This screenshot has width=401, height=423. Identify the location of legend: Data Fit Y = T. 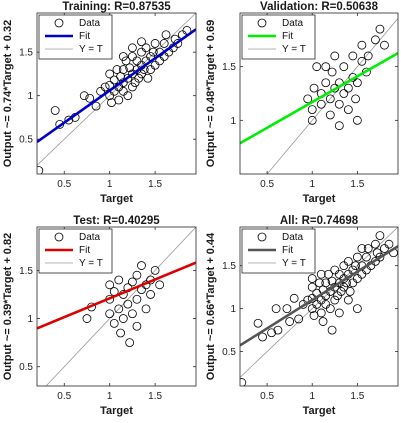
(278, 37).